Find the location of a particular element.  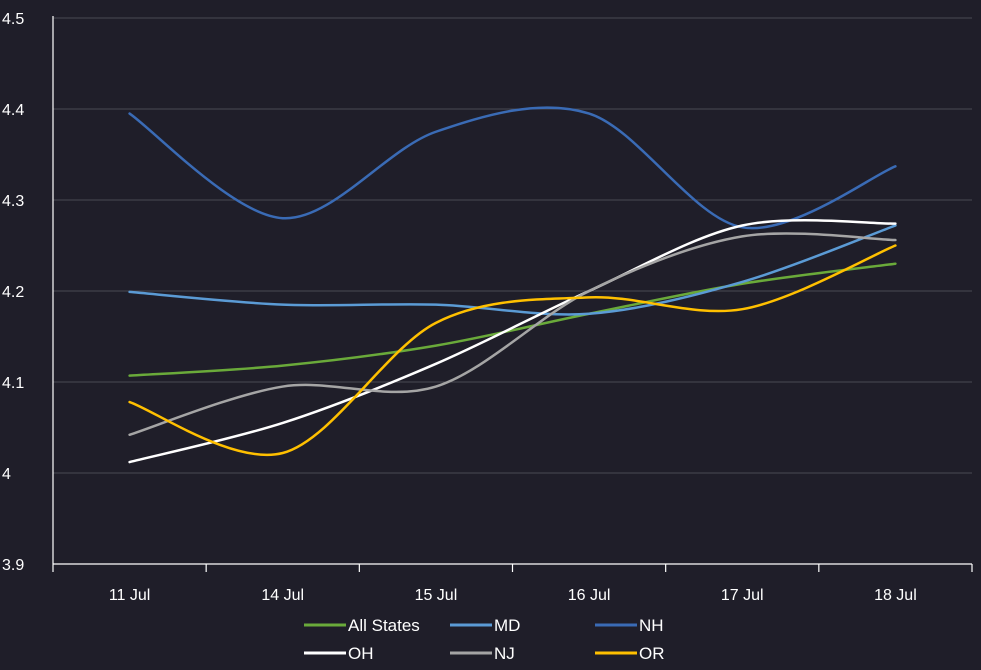

legend-item: NJ is located at coordinates (482, 653).